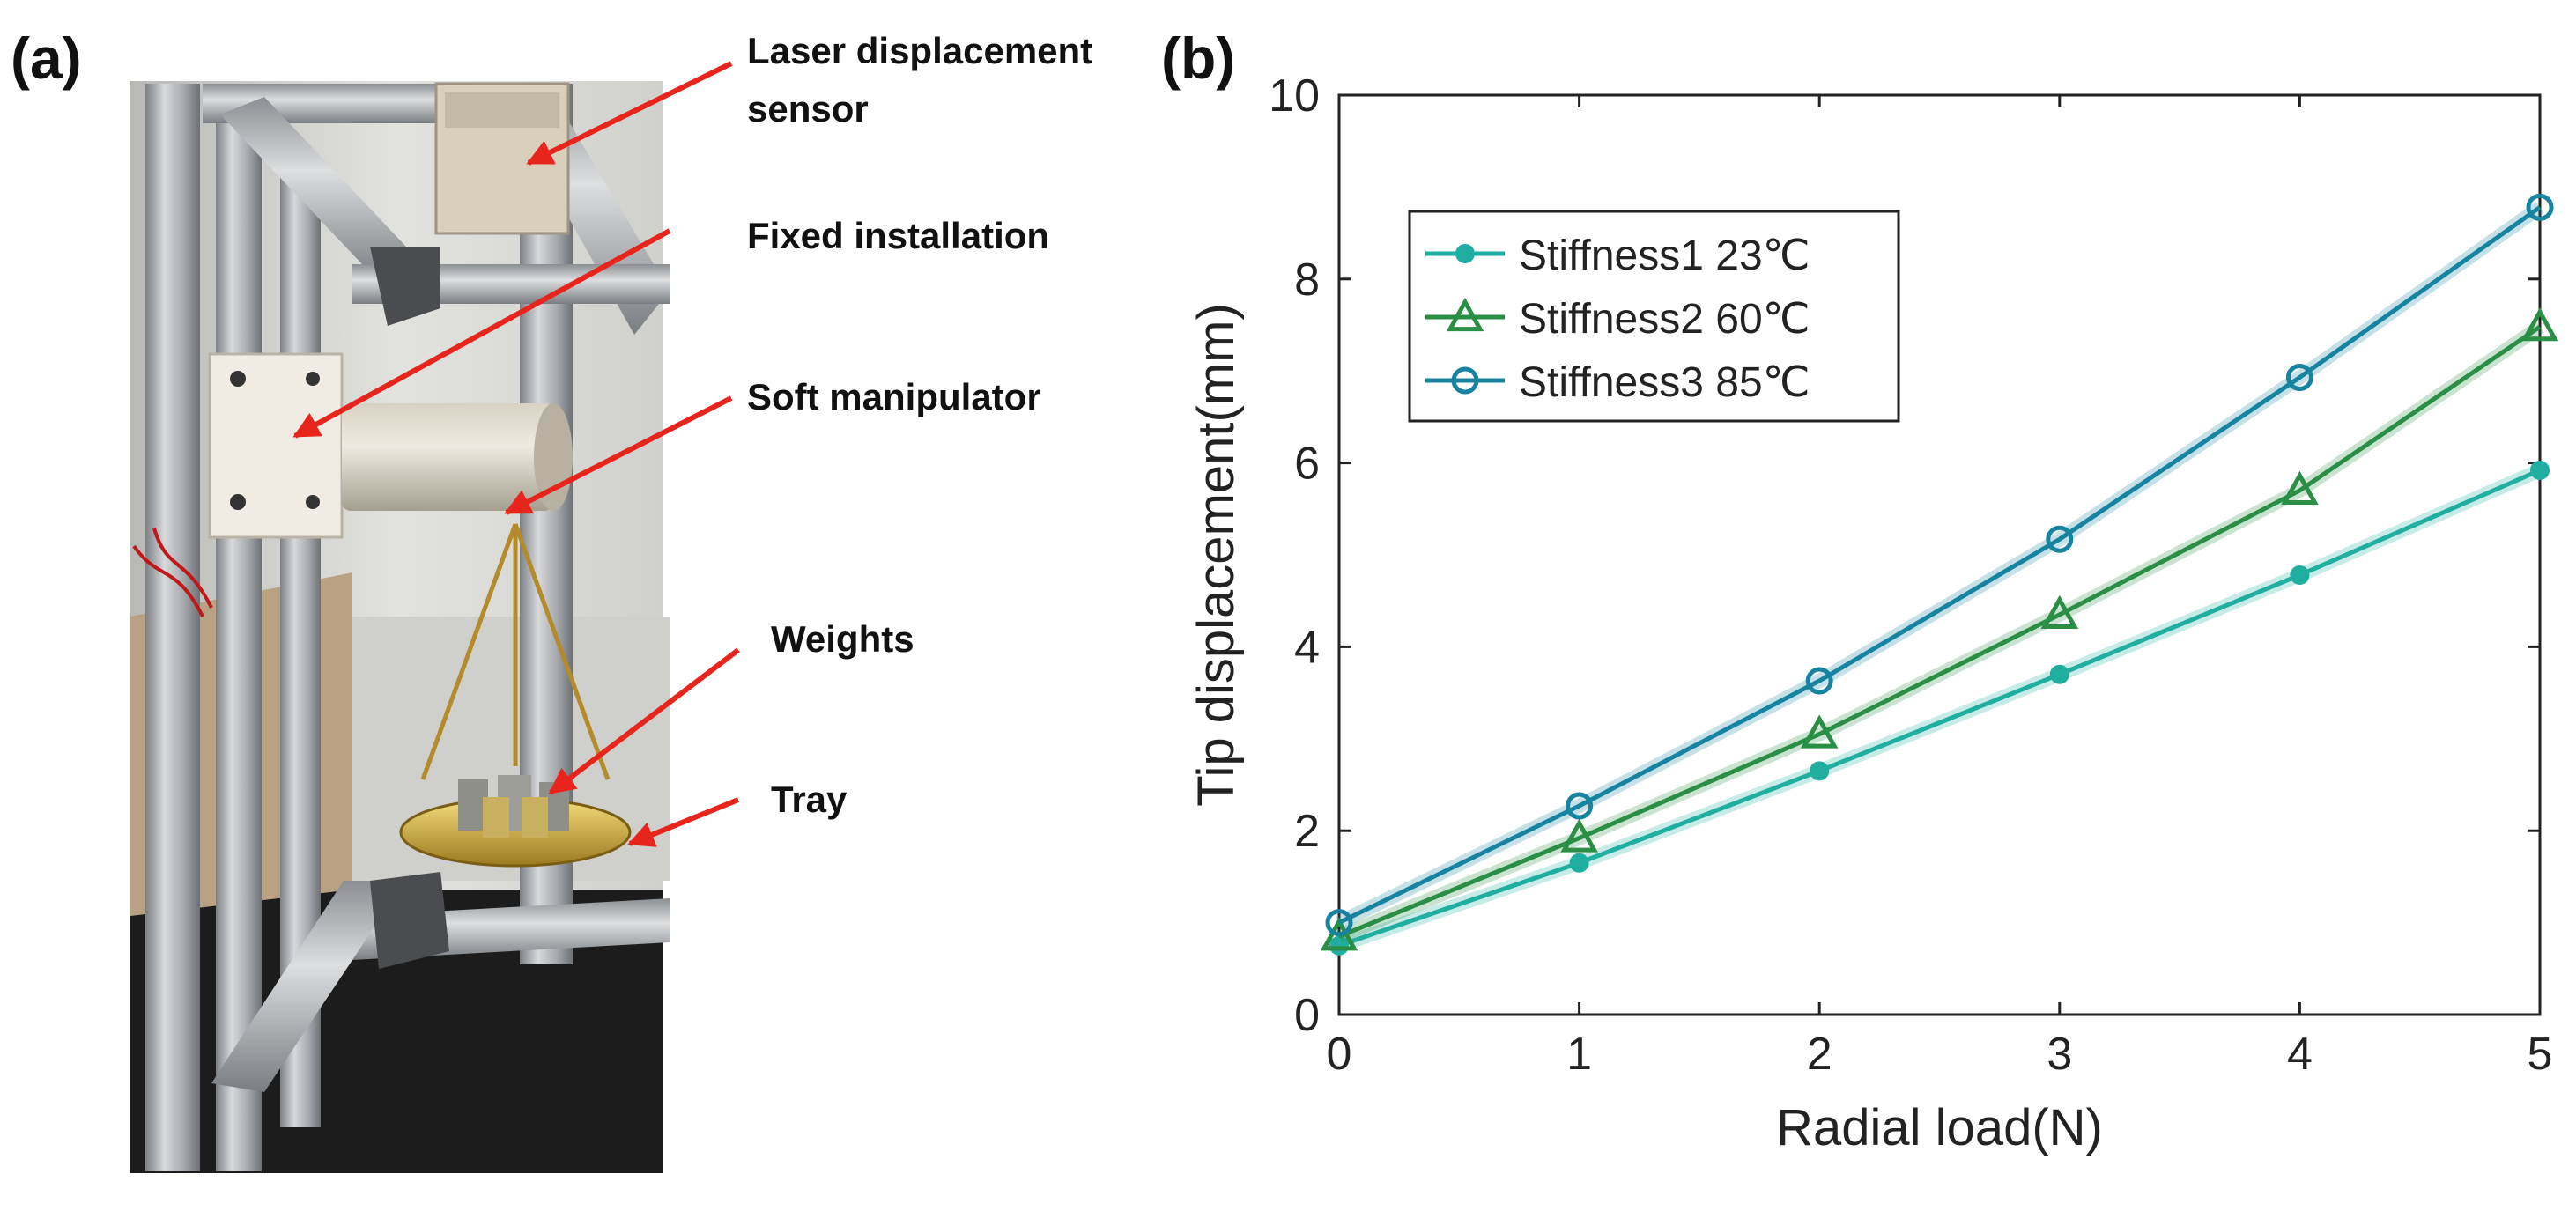 The width and height of the screenshot is (2576, 1211). What do you see at coordinates (629, 113) in the screenshot?
I see `arrow-laser` at bounding box center [629, 113].